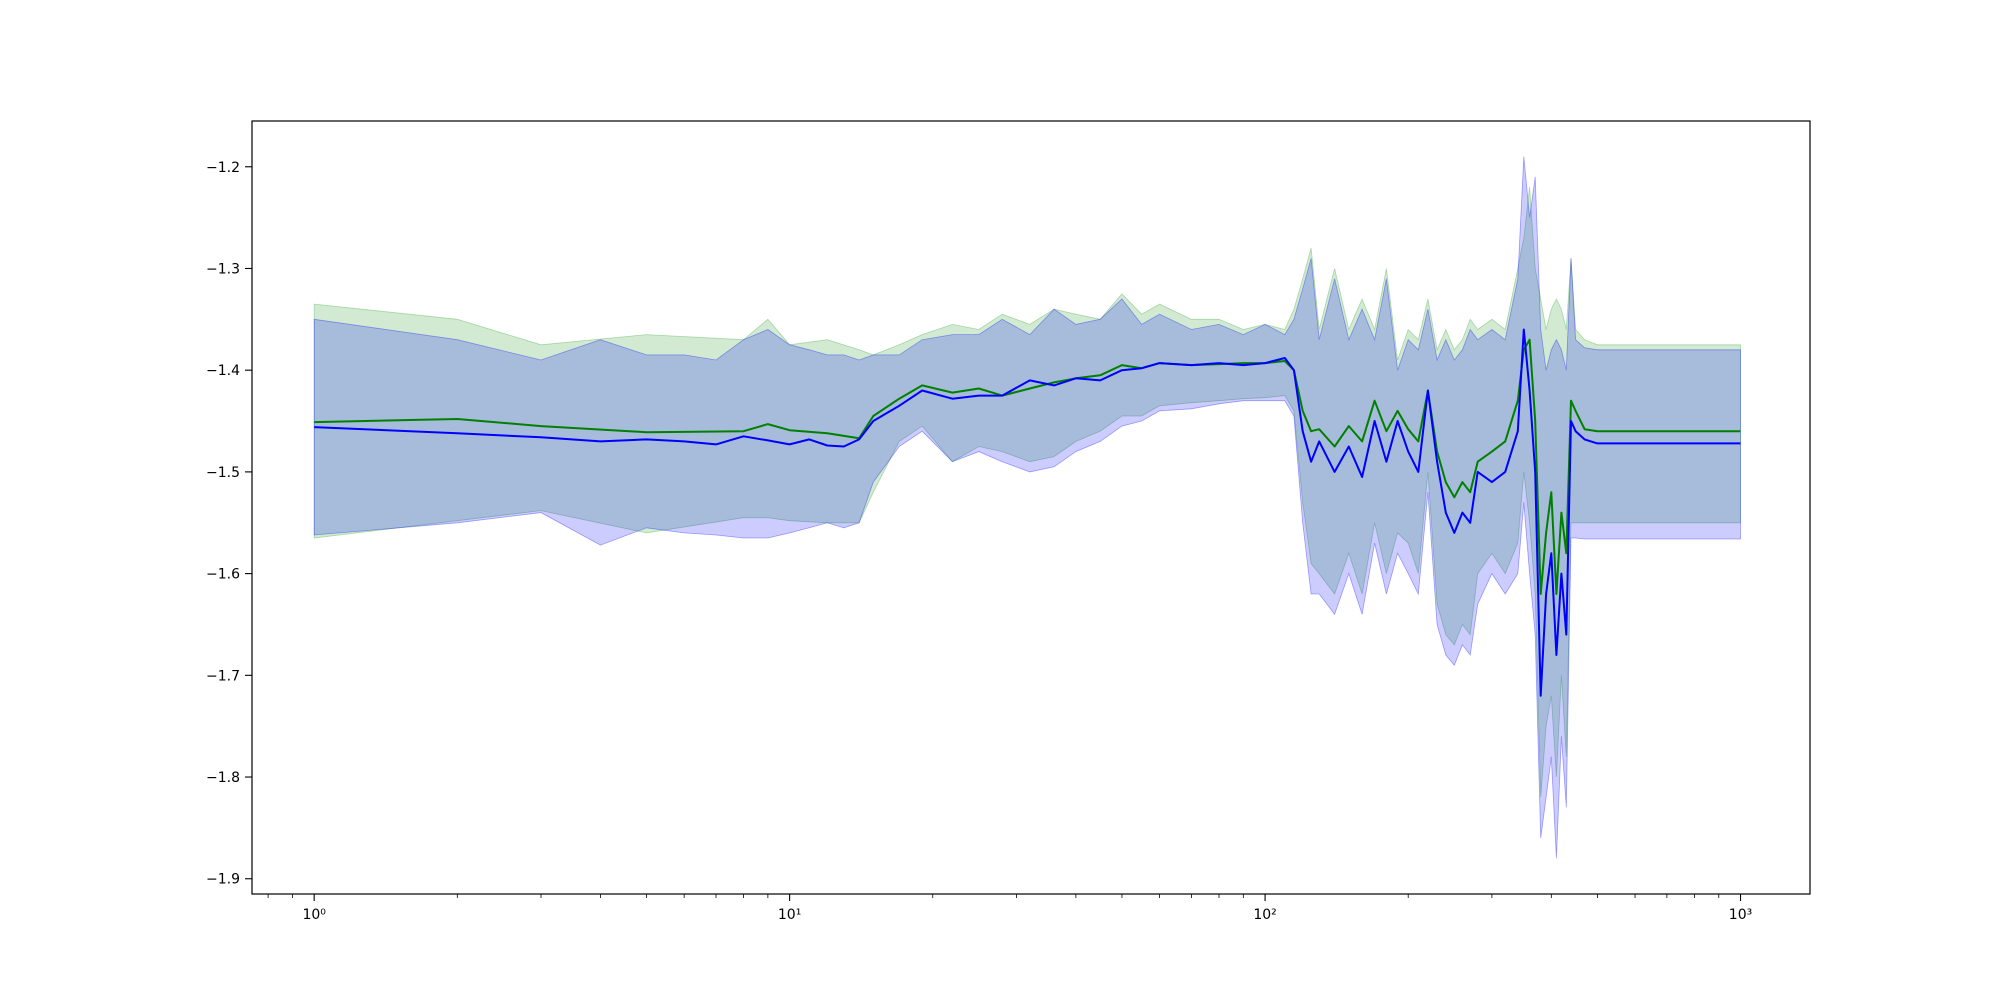  I want to click on y-tick-label: −1.9, so click(223, 880).